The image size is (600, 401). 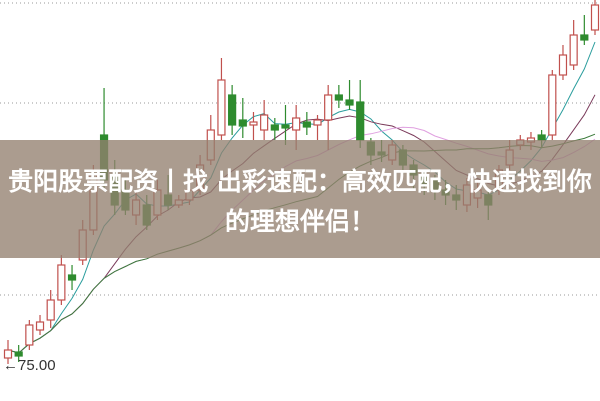 I want to click on low-price-annotation: ←75.00, so click(x=29, y=365).